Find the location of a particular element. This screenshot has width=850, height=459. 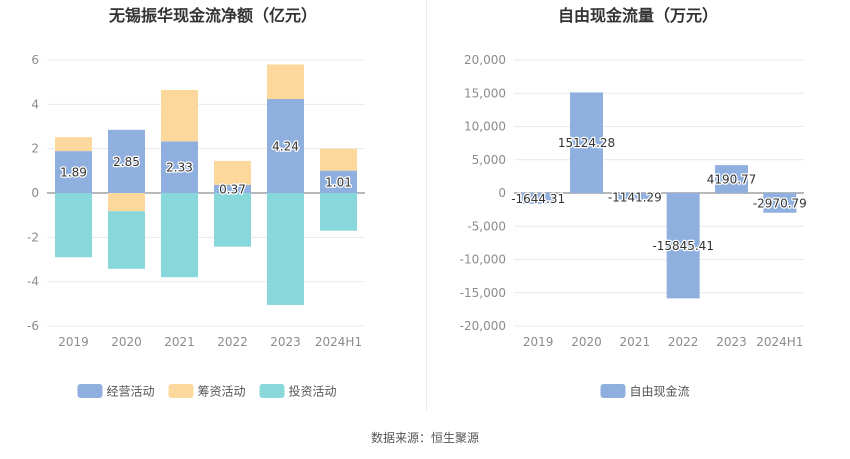

legend-label: 投资活动 is located at coordinates (313, 391).